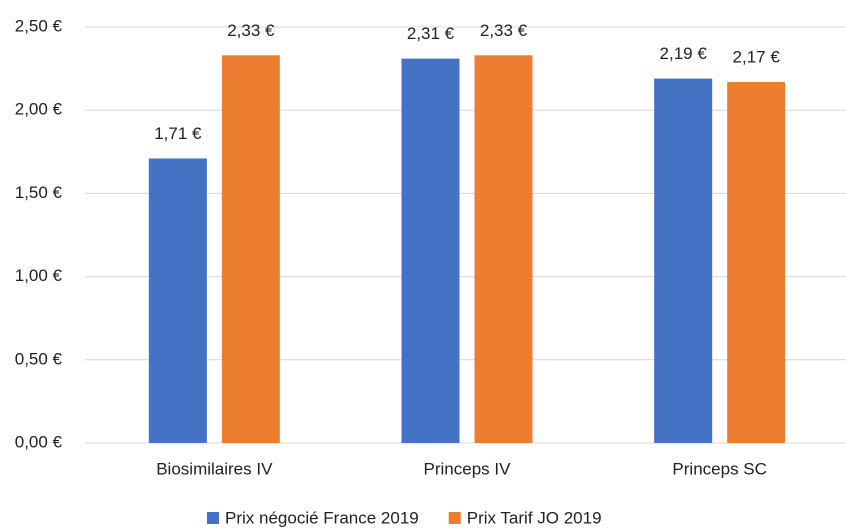  What do you see at coordinates (534, 517) in the screenshot?
I see `legend-label: Prix Tarif JO 2019` at bounding box center [534, 517].